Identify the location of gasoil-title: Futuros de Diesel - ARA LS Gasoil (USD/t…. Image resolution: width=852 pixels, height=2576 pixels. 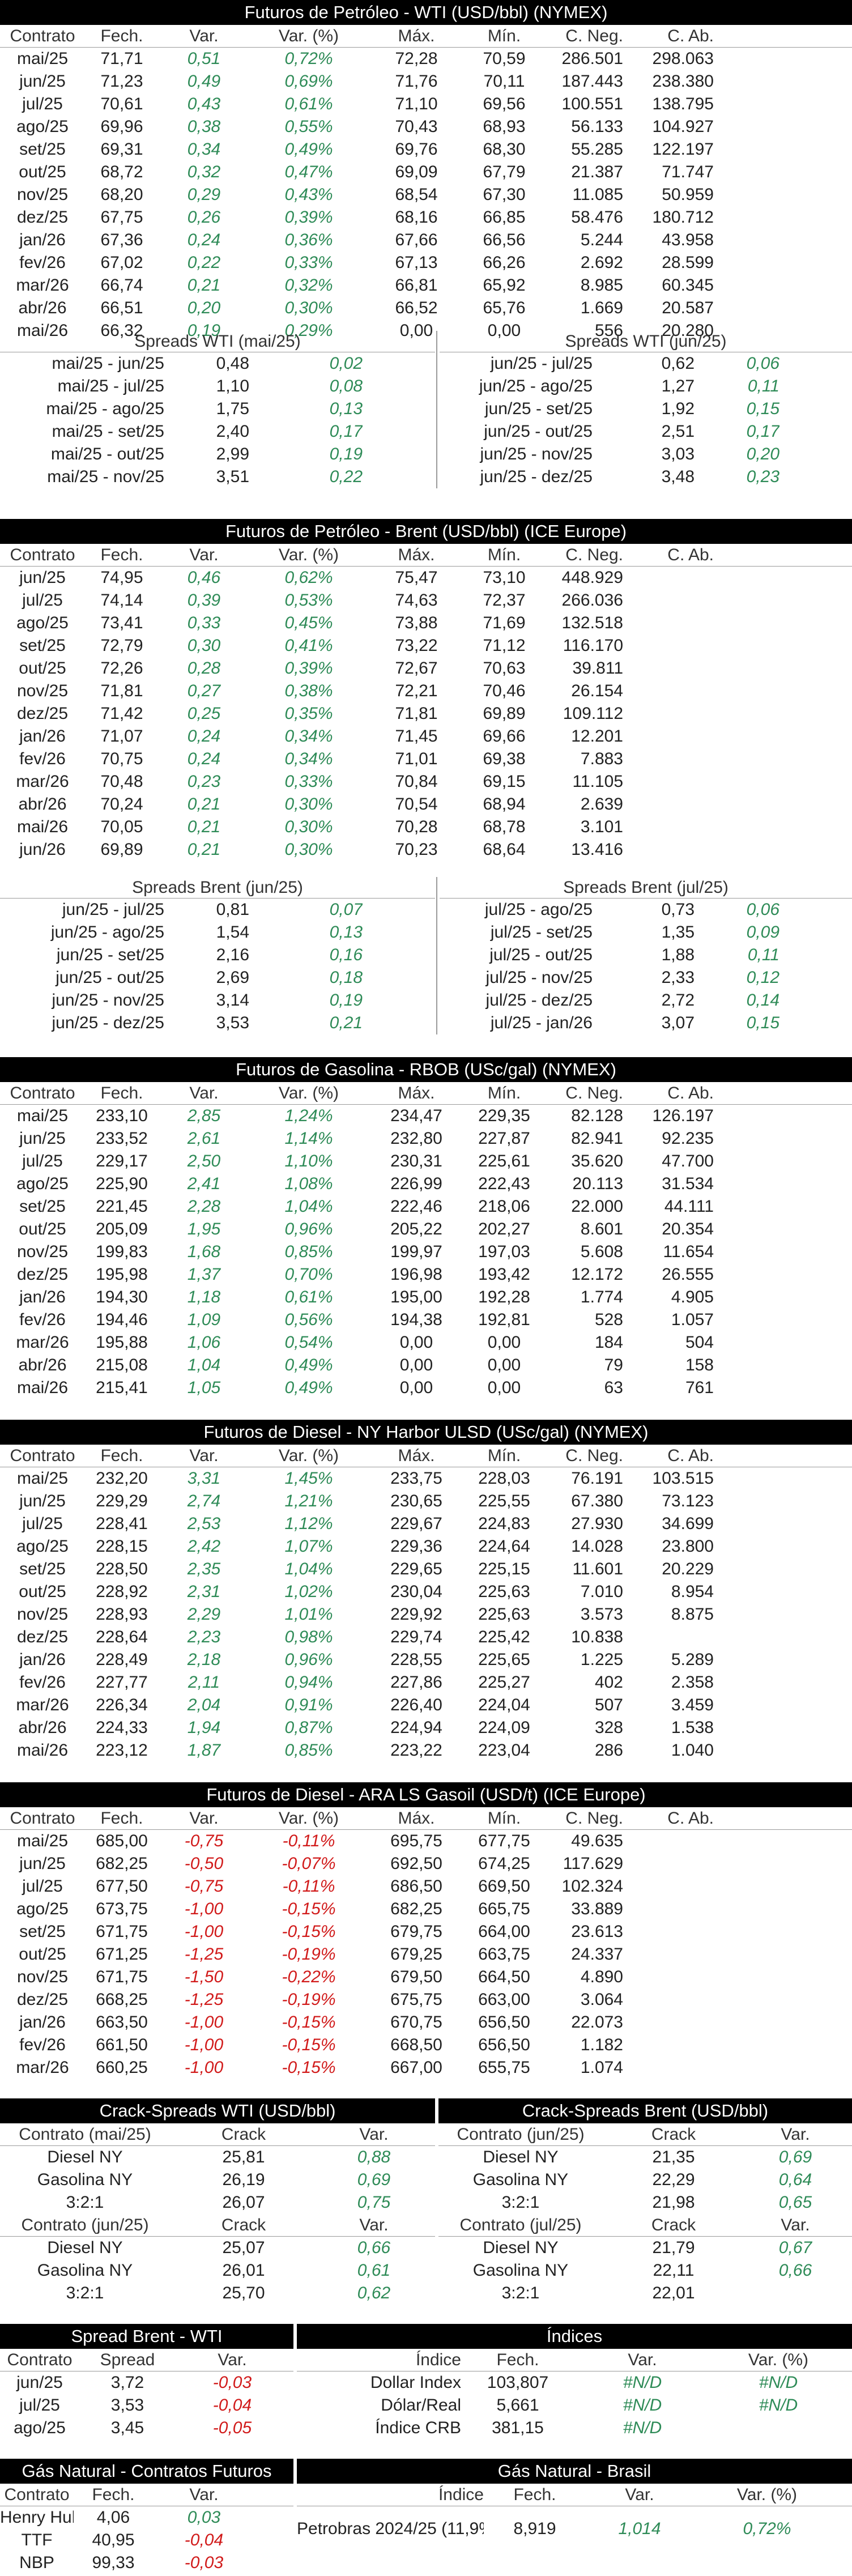
(426, 1794).